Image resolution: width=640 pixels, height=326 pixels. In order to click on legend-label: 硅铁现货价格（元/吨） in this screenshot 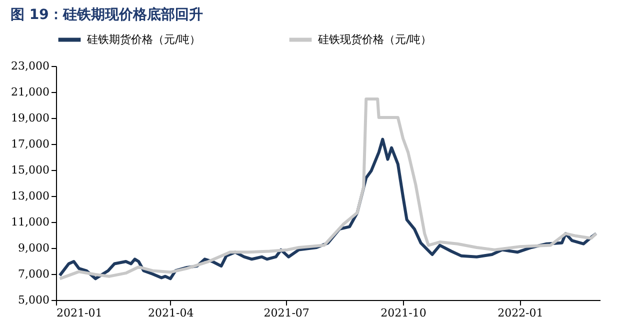, I will do `click(374, 39)`.